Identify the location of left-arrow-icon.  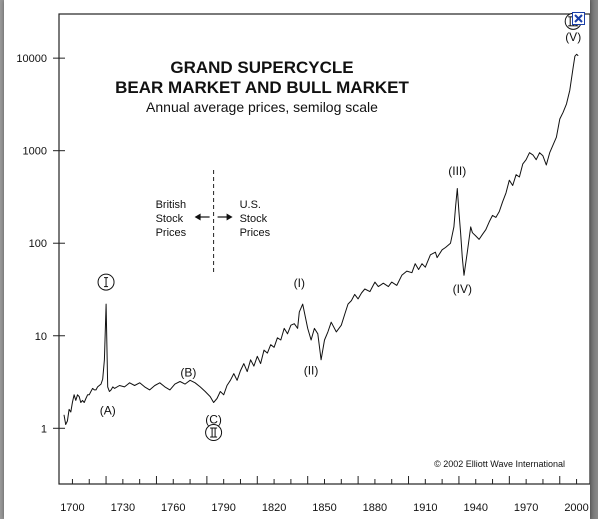
(197, 217).